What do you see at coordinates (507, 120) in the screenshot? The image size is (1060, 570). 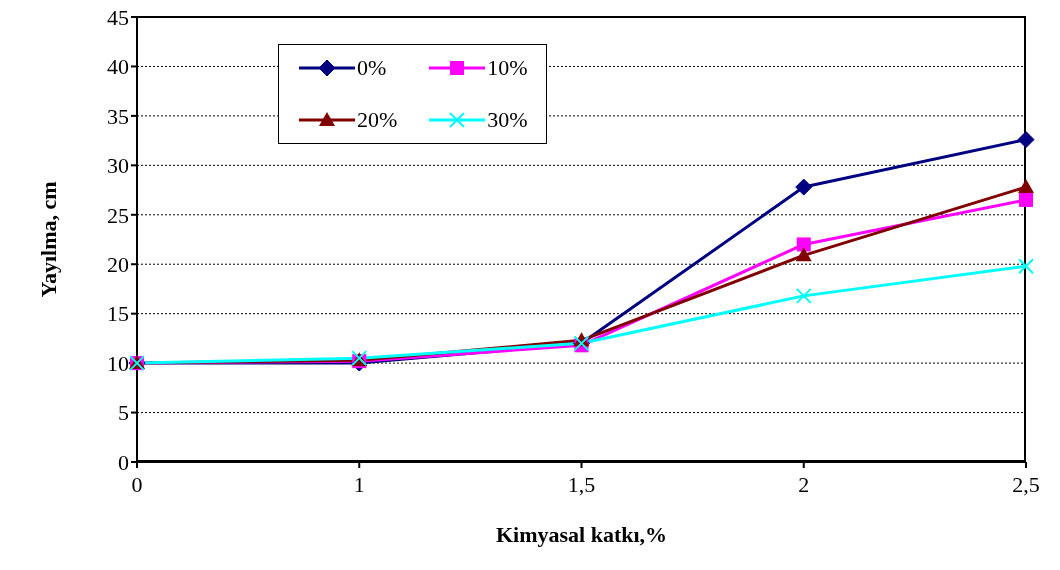 I see `legend-label: 30%` at bounding box center [507, 120].